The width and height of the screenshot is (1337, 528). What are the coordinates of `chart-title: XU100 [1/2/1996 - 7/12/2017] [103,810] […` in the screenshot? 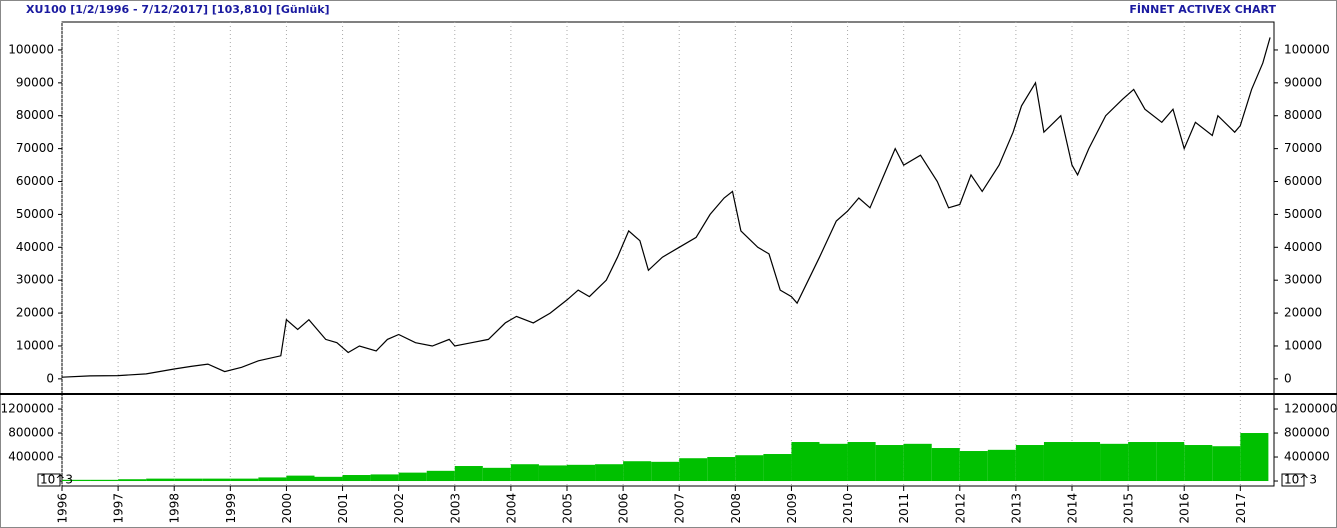 It's located at (178, 9).